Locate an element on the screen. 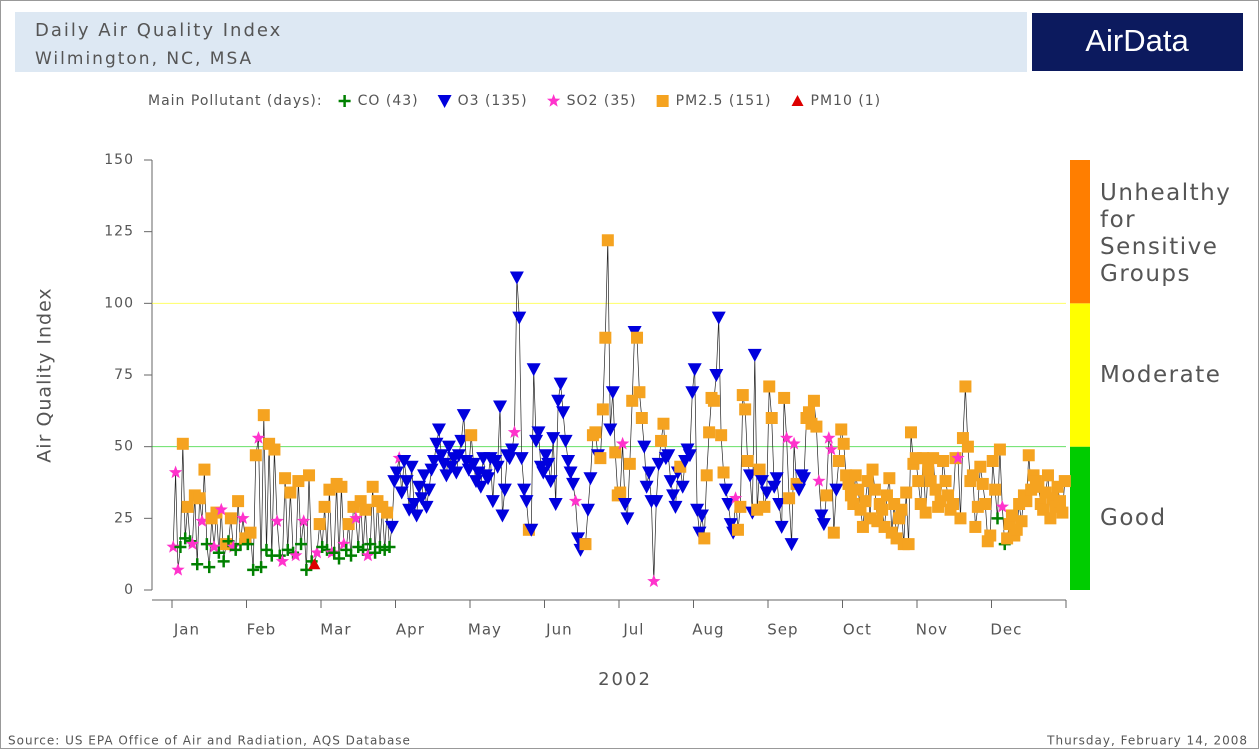  x-tick-label: Aug is located at coordinates (708, 630).